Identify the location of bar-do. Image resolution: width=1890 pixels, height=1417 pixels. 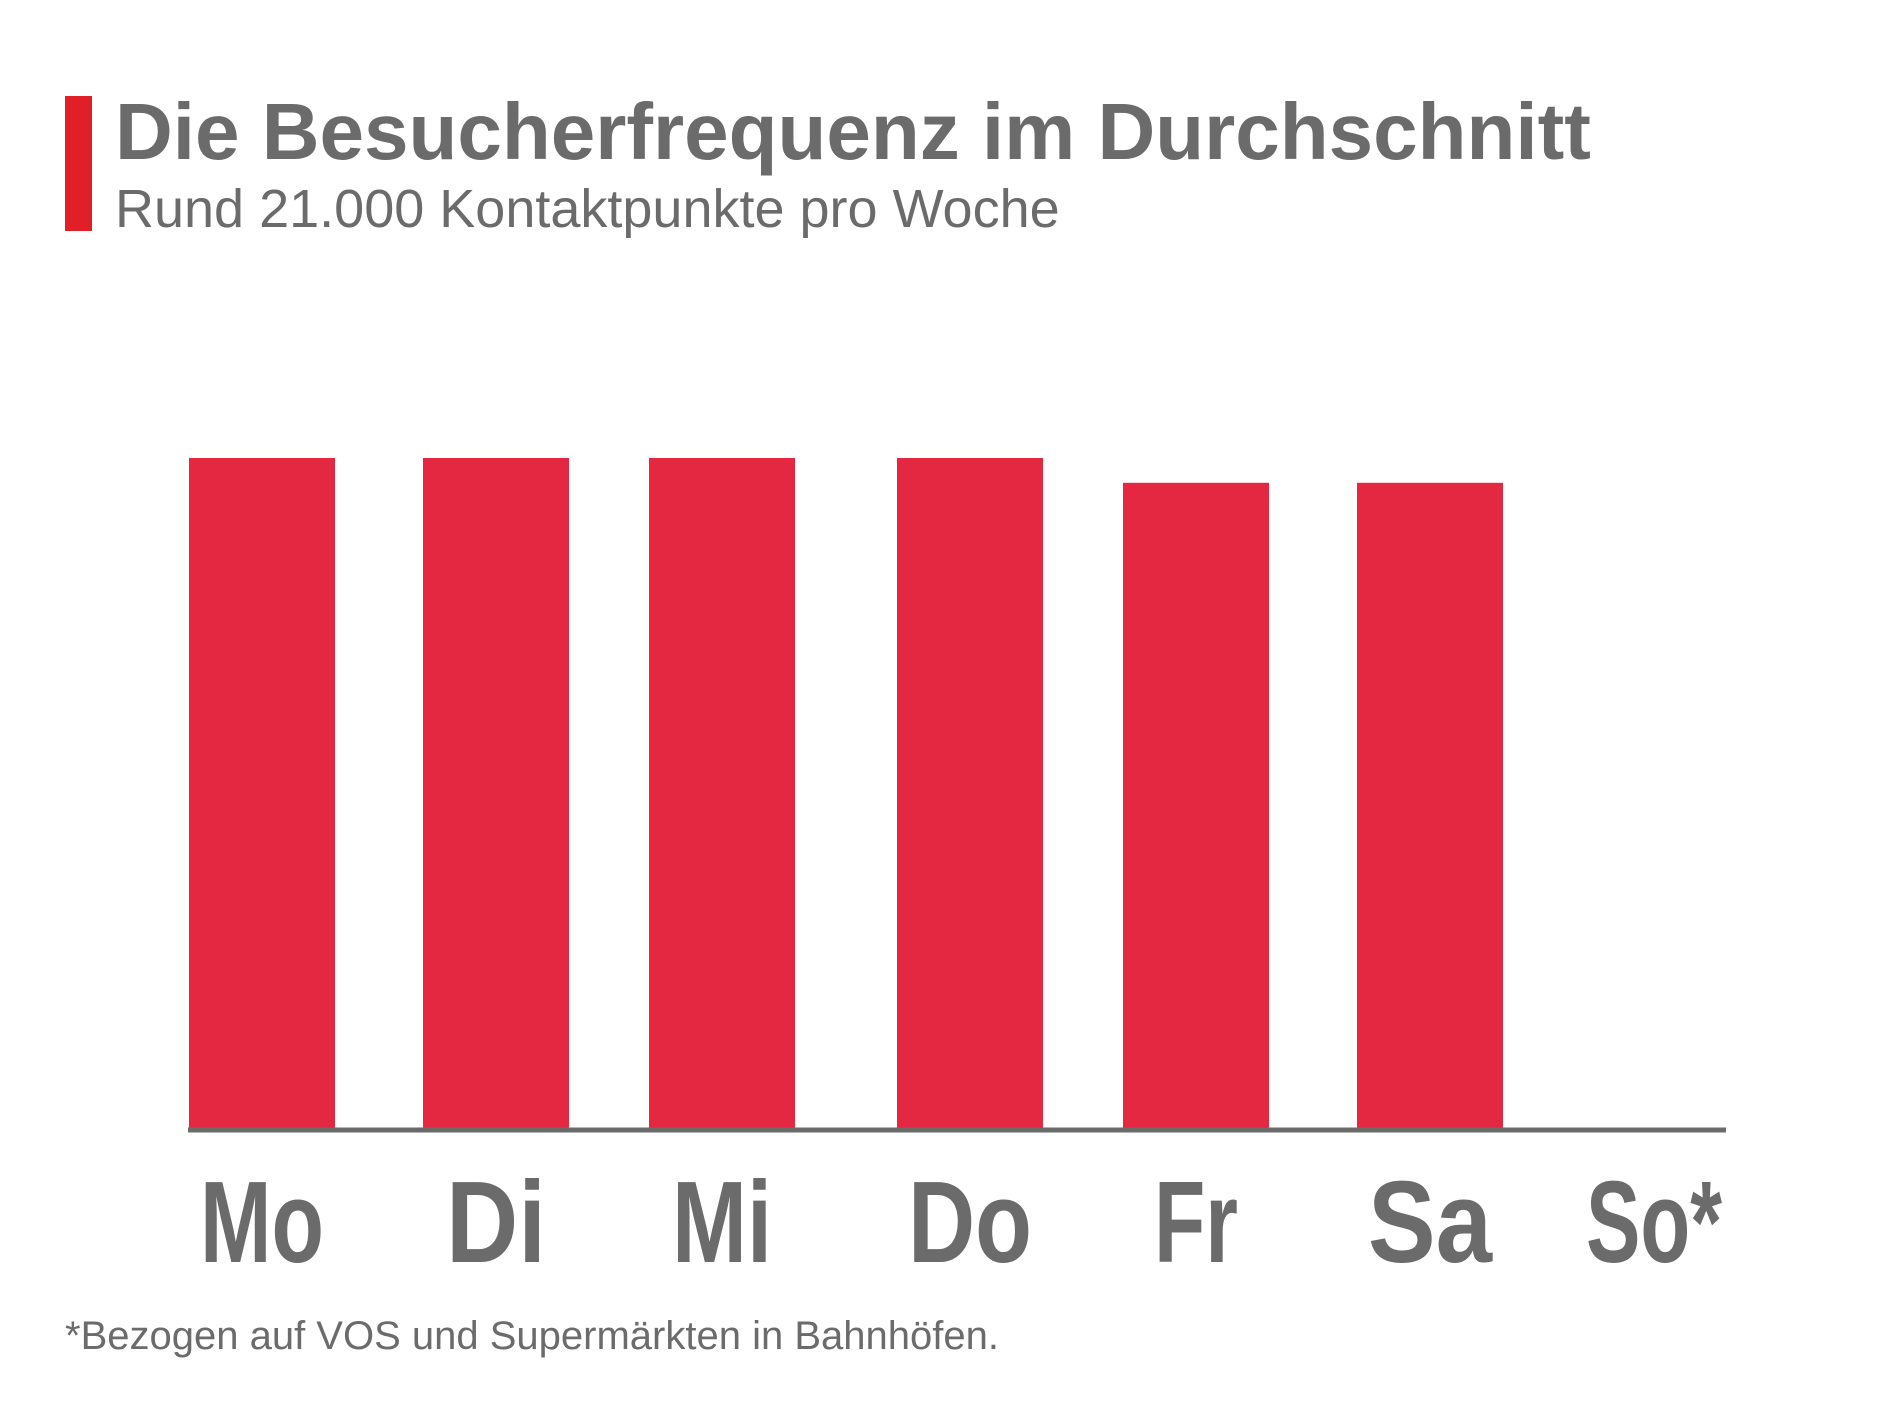
(970, 793).